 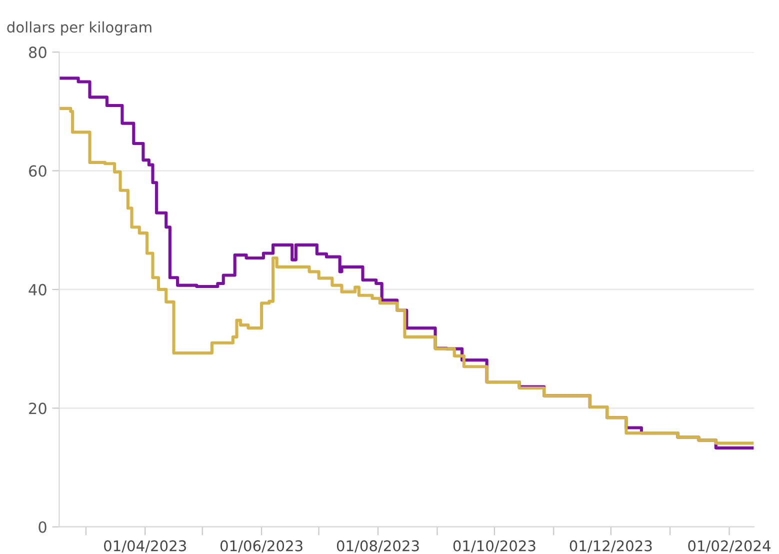 What do you see at coordinates (494, 546) in the screenshot?
I see `x-tick-label: 01/10/2023` at bounding box center [494, 546].